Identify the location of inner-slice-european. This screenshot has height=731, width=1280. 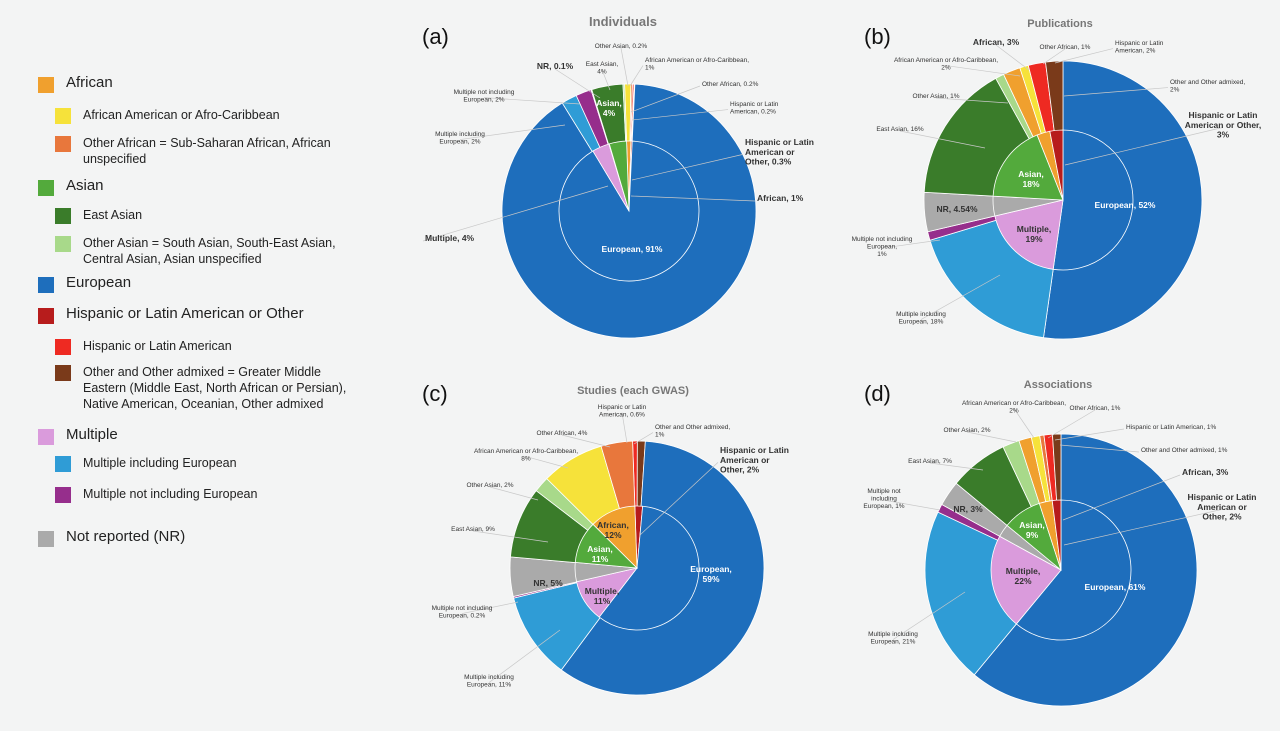
(649, 568).